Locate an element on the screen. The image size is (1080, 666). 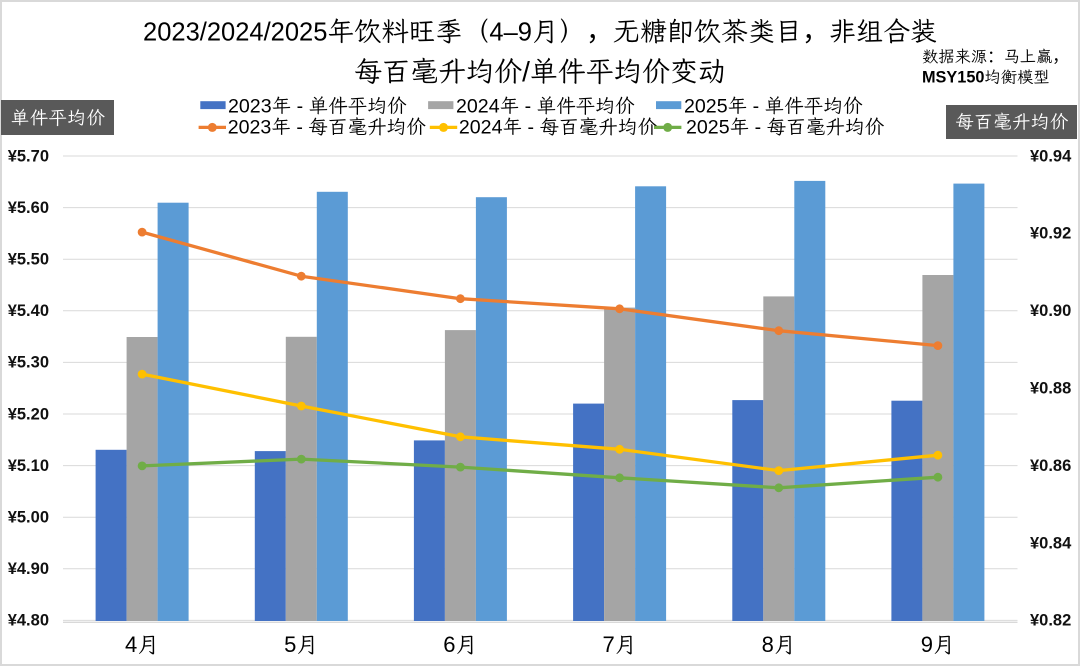
svg-text: ¥4.90 is located at coordinates (28, 569).